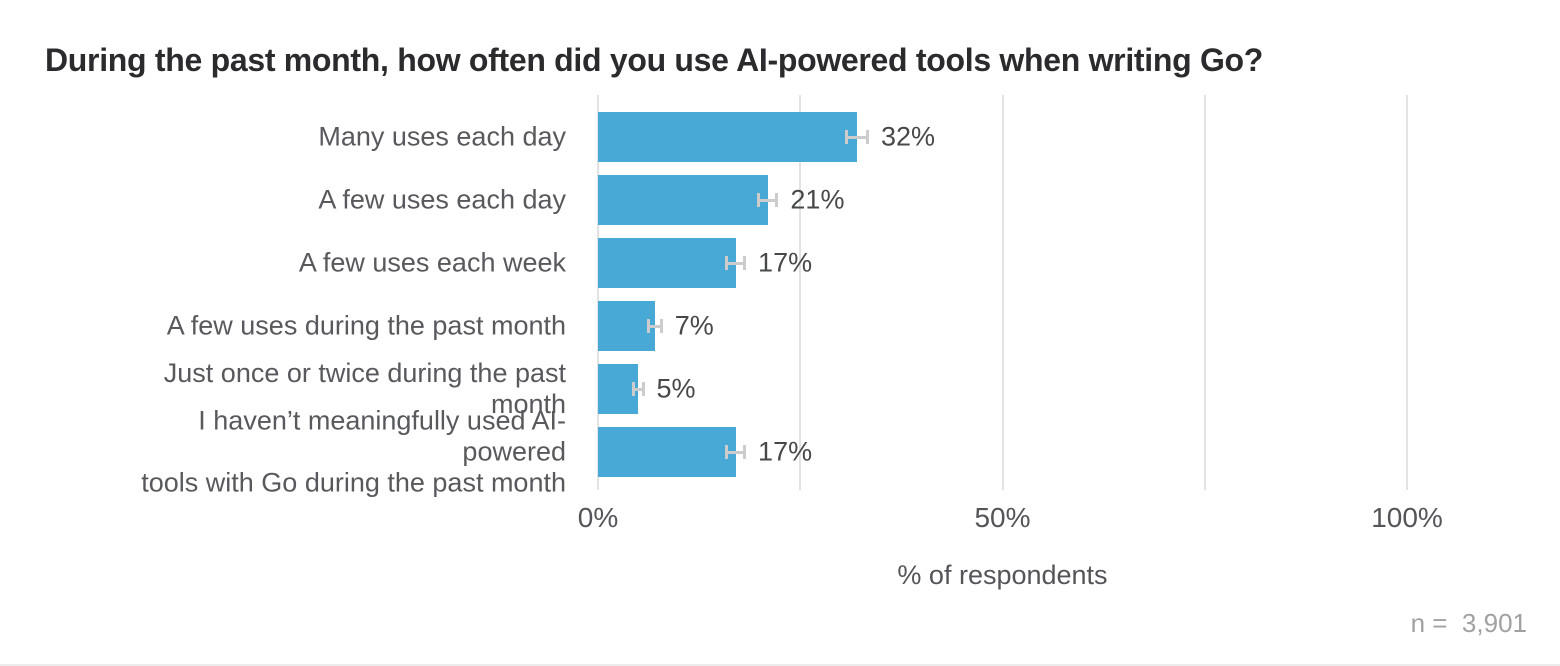 Image resolution: width=1560 pixels, height=666 pixels. I want to click on x-axis-title: % of respondents, so click(1002, 575).